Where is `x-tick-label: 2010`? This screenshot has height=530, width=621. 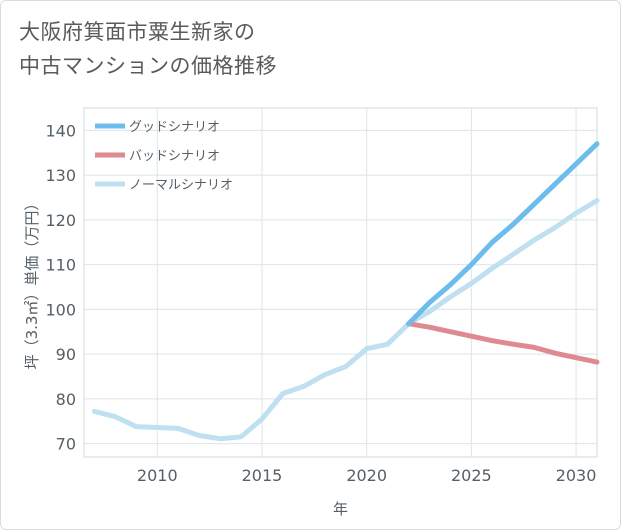 x-tick-label: 2010 is located at coordinates (157, 475).